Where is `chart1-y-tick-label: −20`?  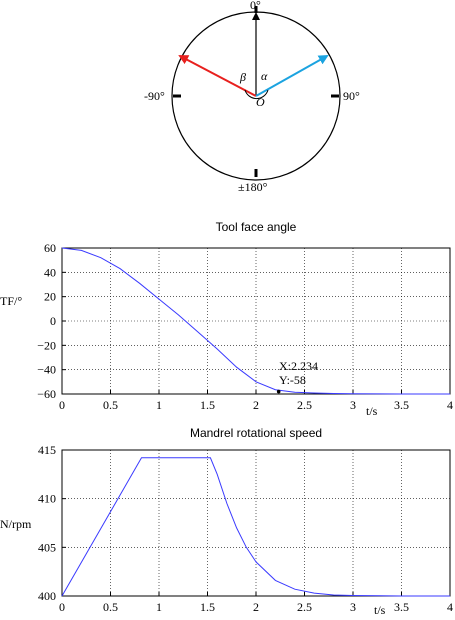 chart1-y-tick-label: −20 is located at coordinates (46, 345).